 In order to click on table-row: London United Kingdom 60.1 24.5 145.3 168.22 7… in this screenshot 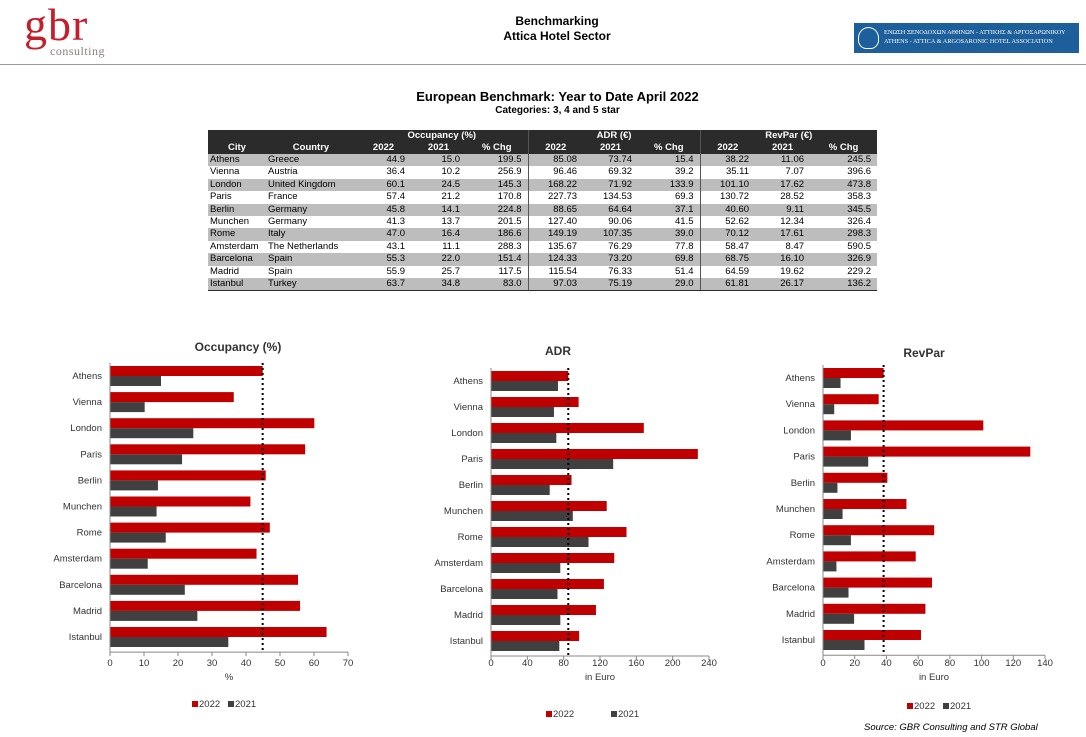, I will do `click(543, 185)`.